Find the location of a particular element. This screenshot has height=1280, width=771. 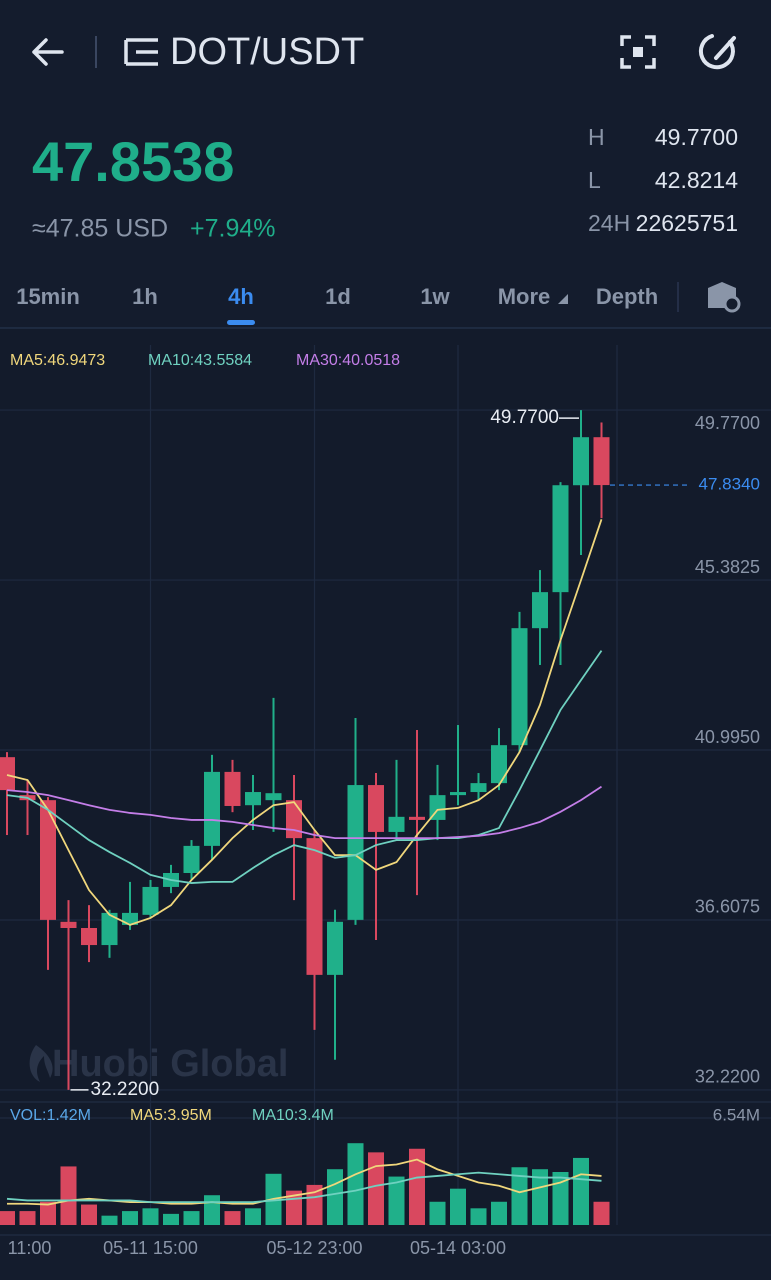

tabs: 15min 1h 4h 1d 1w More Depth is located at coordinates (337, 304).